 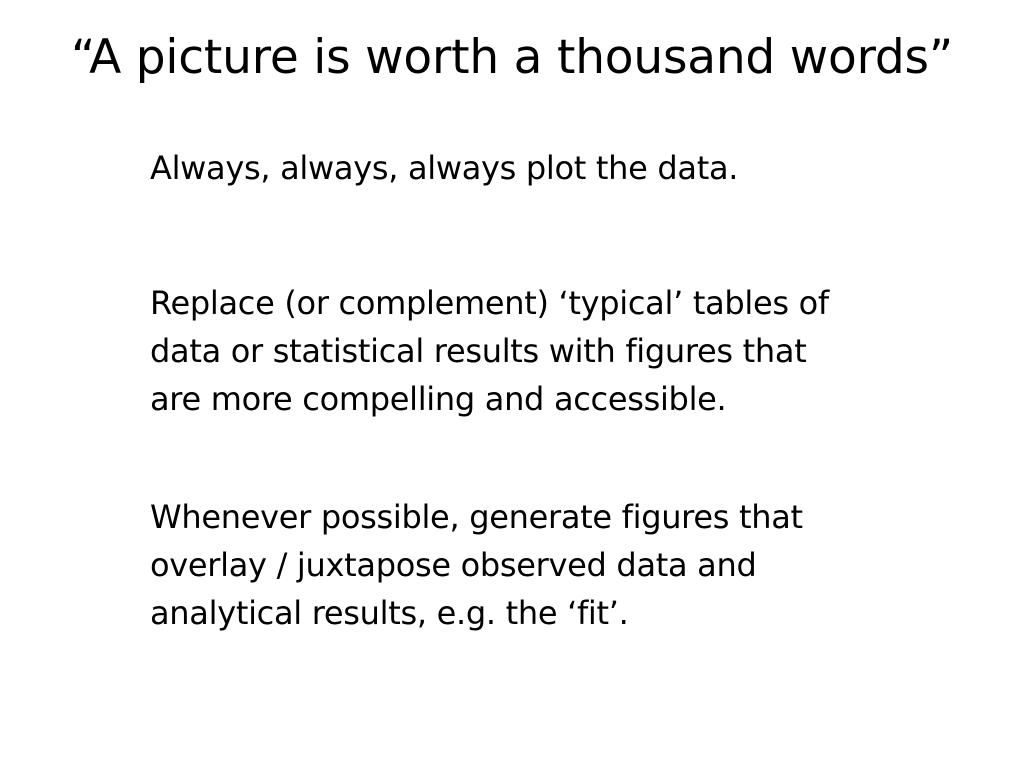 I want to click on point-1-line-1: Always, always, always plot the data., so click(x=444, y=168).